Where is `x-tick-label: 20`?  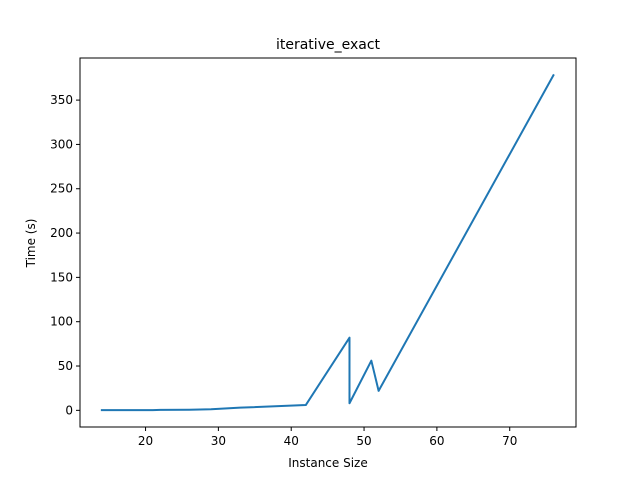
x-tick-label: 20 is located at coordinates (145, 441).